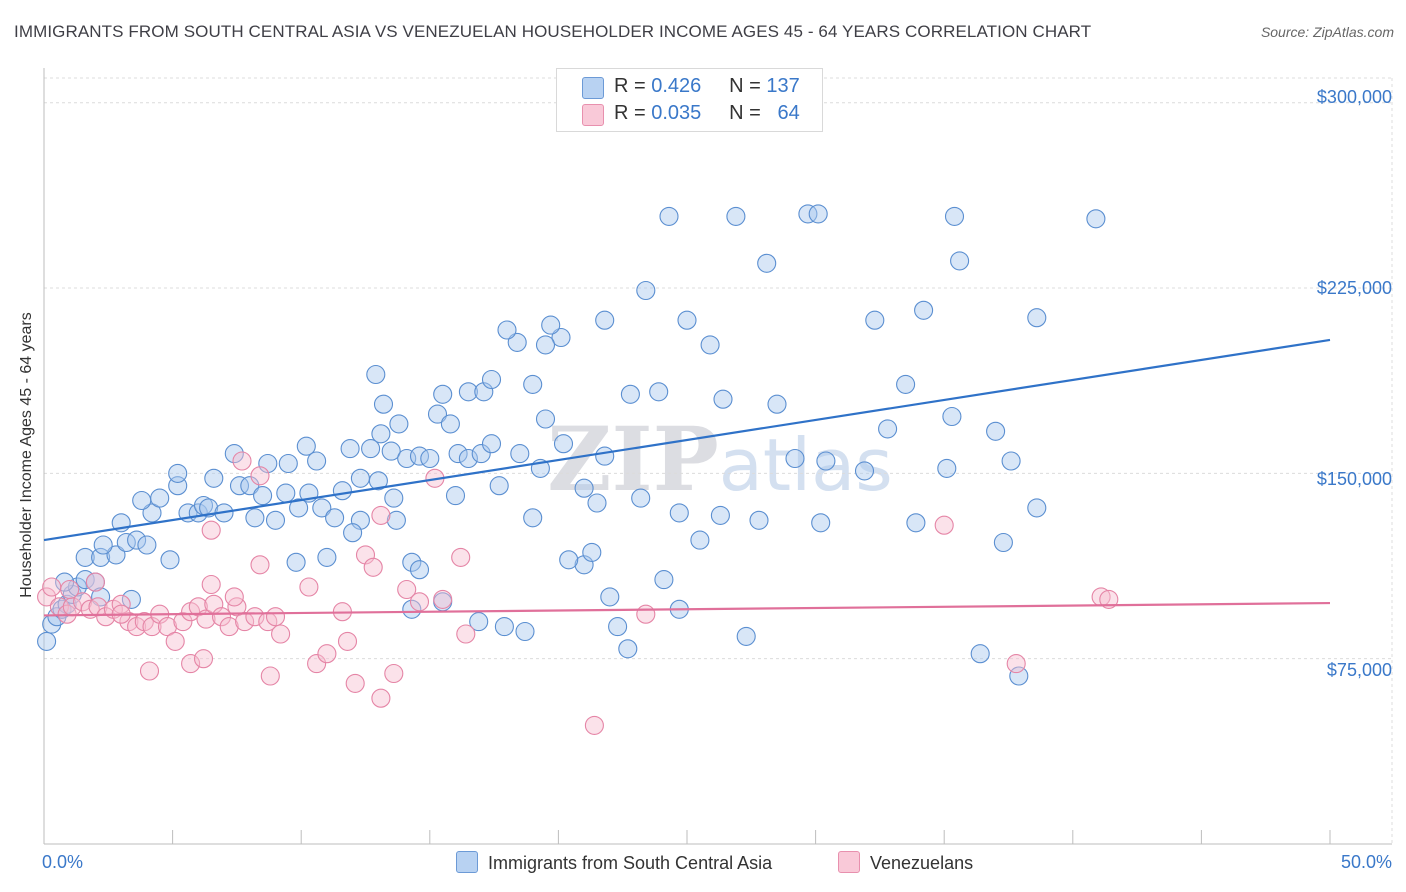  I want to click on y-tick-label: $225,000, so click(1354, 288).